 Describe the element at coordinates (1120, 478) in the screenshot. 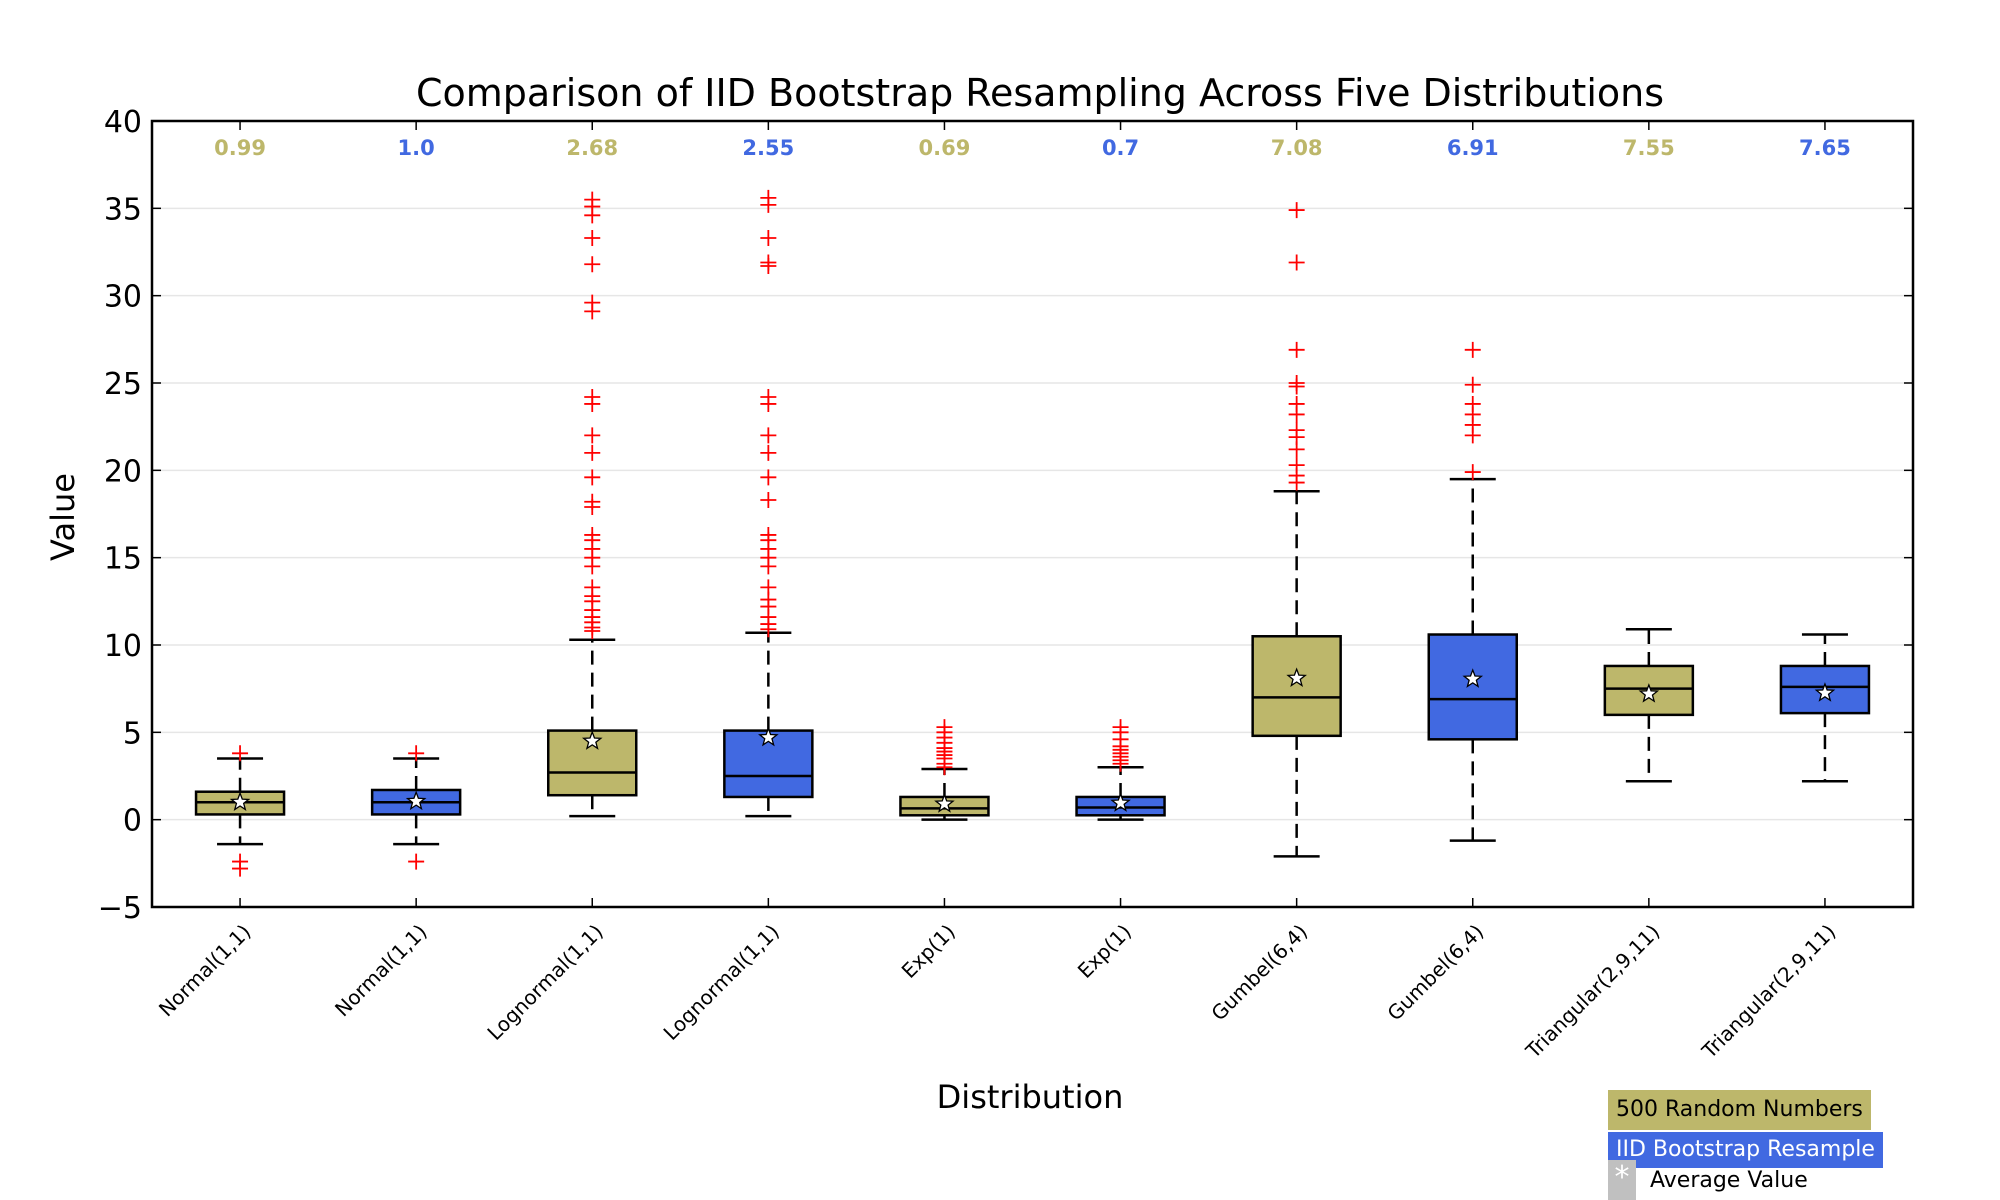

I see `box-group: 0.7` at that location.